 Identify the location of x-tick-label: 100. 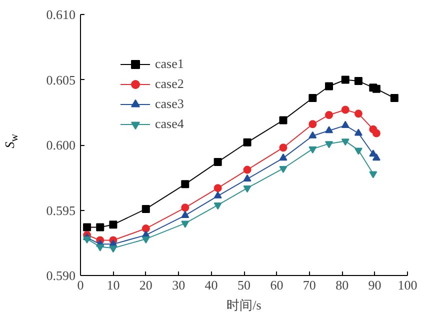
(408, 285).